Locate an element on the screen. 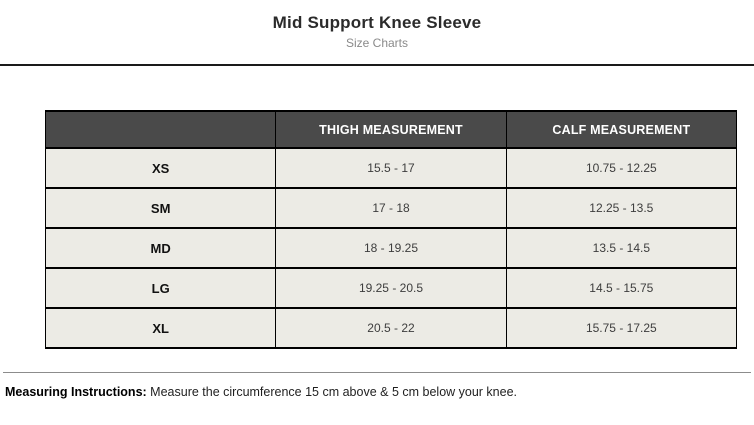  table-row: LG 19.25 - 20.5 14.5 - 15.75 is located at coordinates (391, 288).